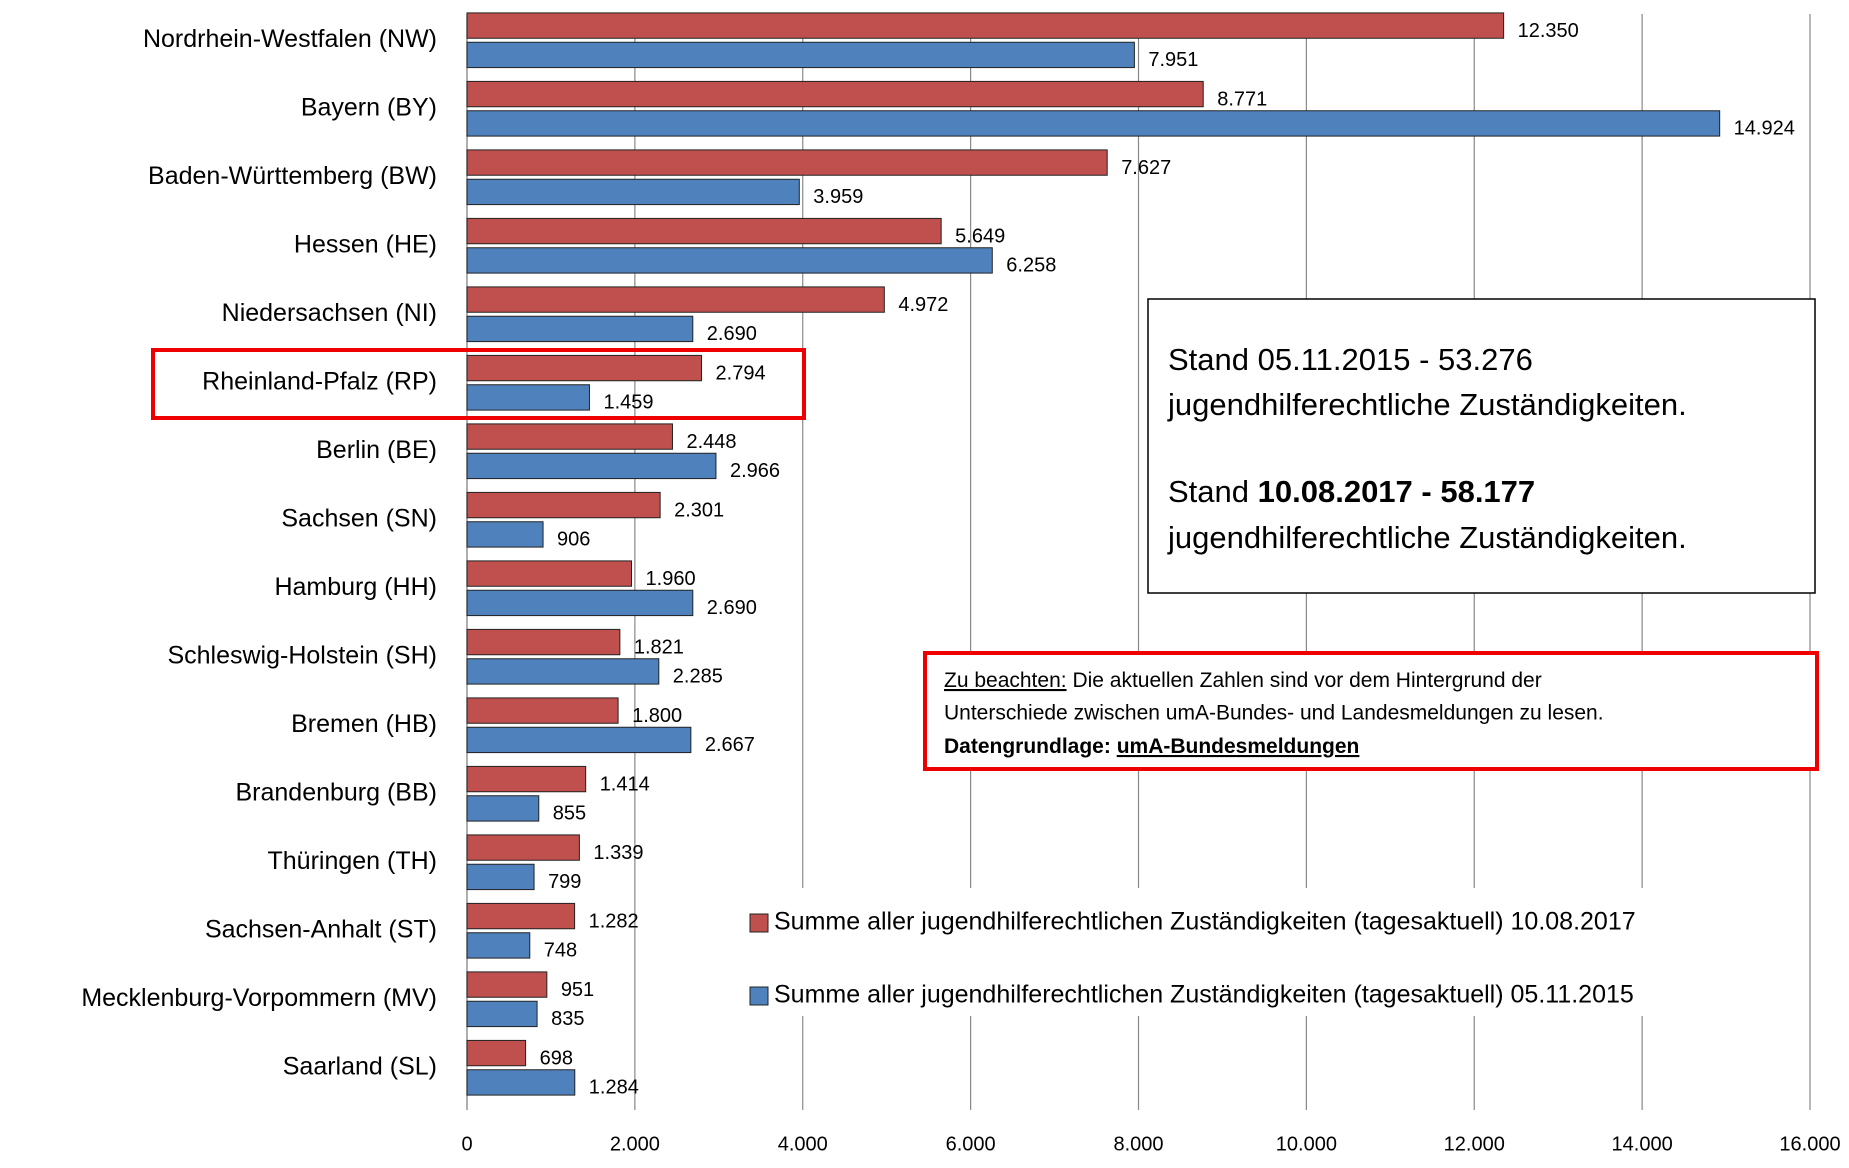 Image resolution: width=1849 pixels, height=1168 pixels. I want to click on value-label: 7.627, so click(1146, 168).